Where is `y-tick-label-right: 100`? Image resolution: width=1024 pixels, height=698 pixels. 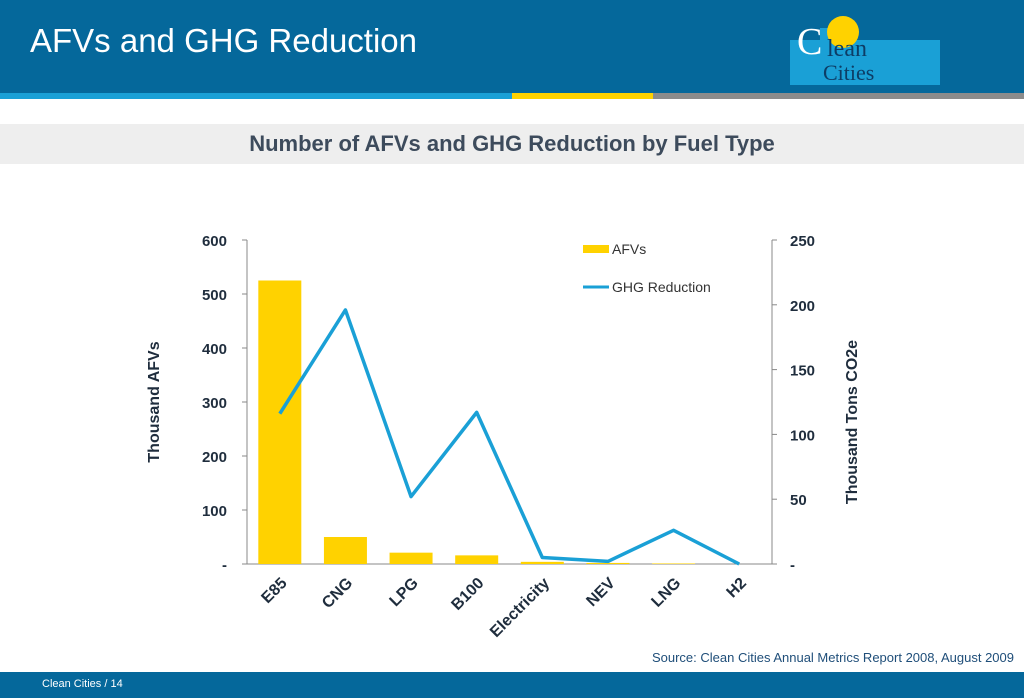
y-tick-label-right: 100 is located at coordinates (802, 435).